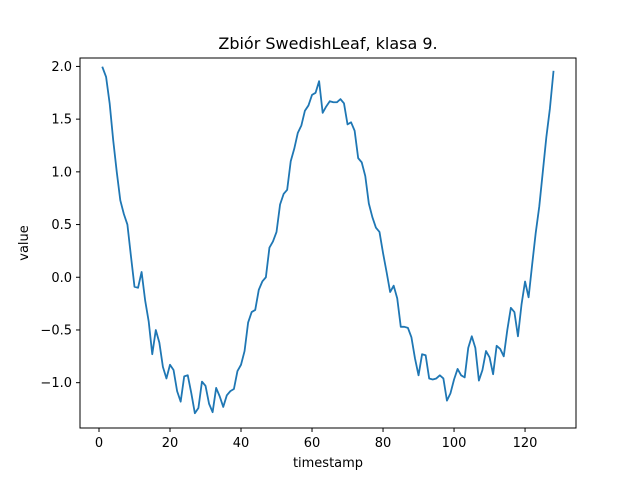 The image size is (640, 480). I want to click on y-axis-label: value, so click(24, 243).